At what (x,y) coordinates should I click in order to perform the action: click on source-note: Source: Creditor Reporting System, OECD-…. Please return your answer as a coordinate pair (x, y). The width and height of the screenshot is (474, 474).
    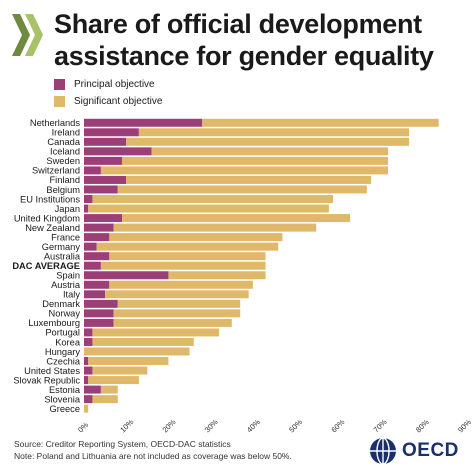
    Looking at the image, I should click on (122, 444).